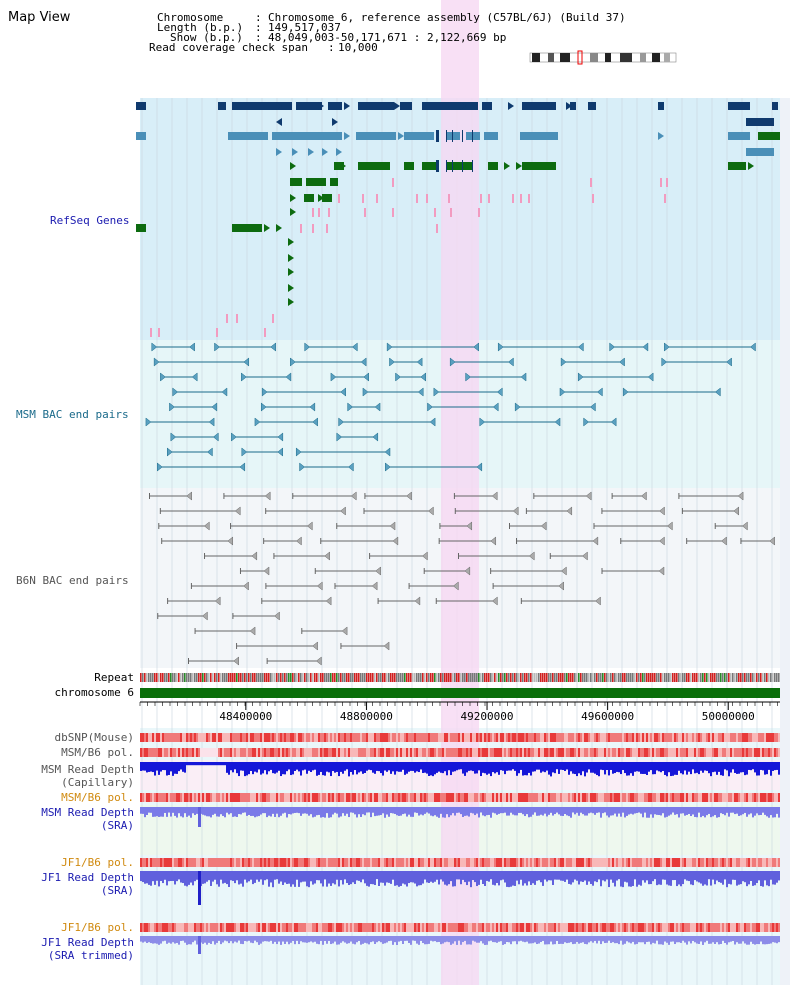 This screenshot has width=800, height=985. I want to click on track-label-msm-depth-sra: MSM Read Depth, so click(87, 812).